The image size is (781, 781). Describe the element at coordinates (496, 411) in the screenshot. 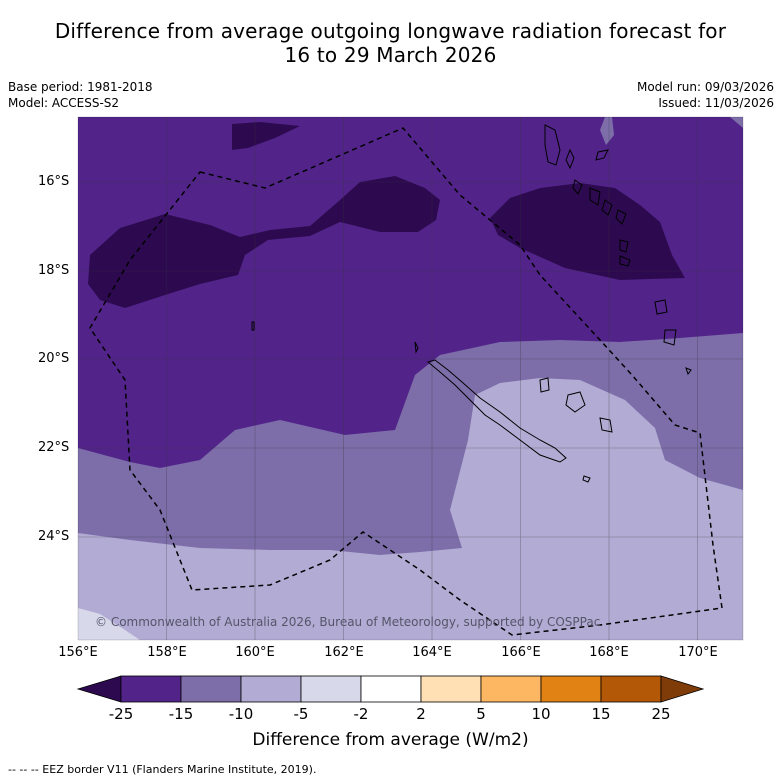

I see `new-caledonia` at that location.